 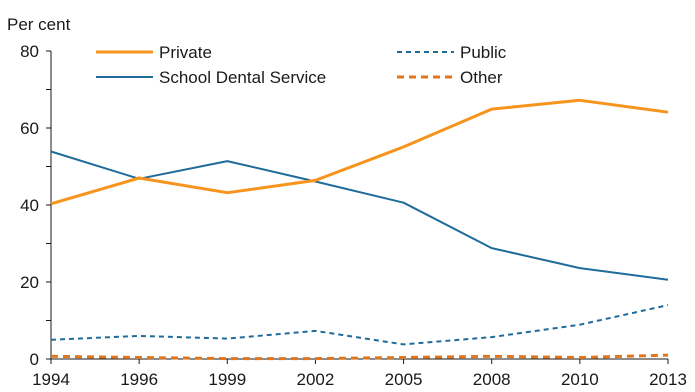 I want to click on y-tick-label: 0, so click(x=34, y=359).